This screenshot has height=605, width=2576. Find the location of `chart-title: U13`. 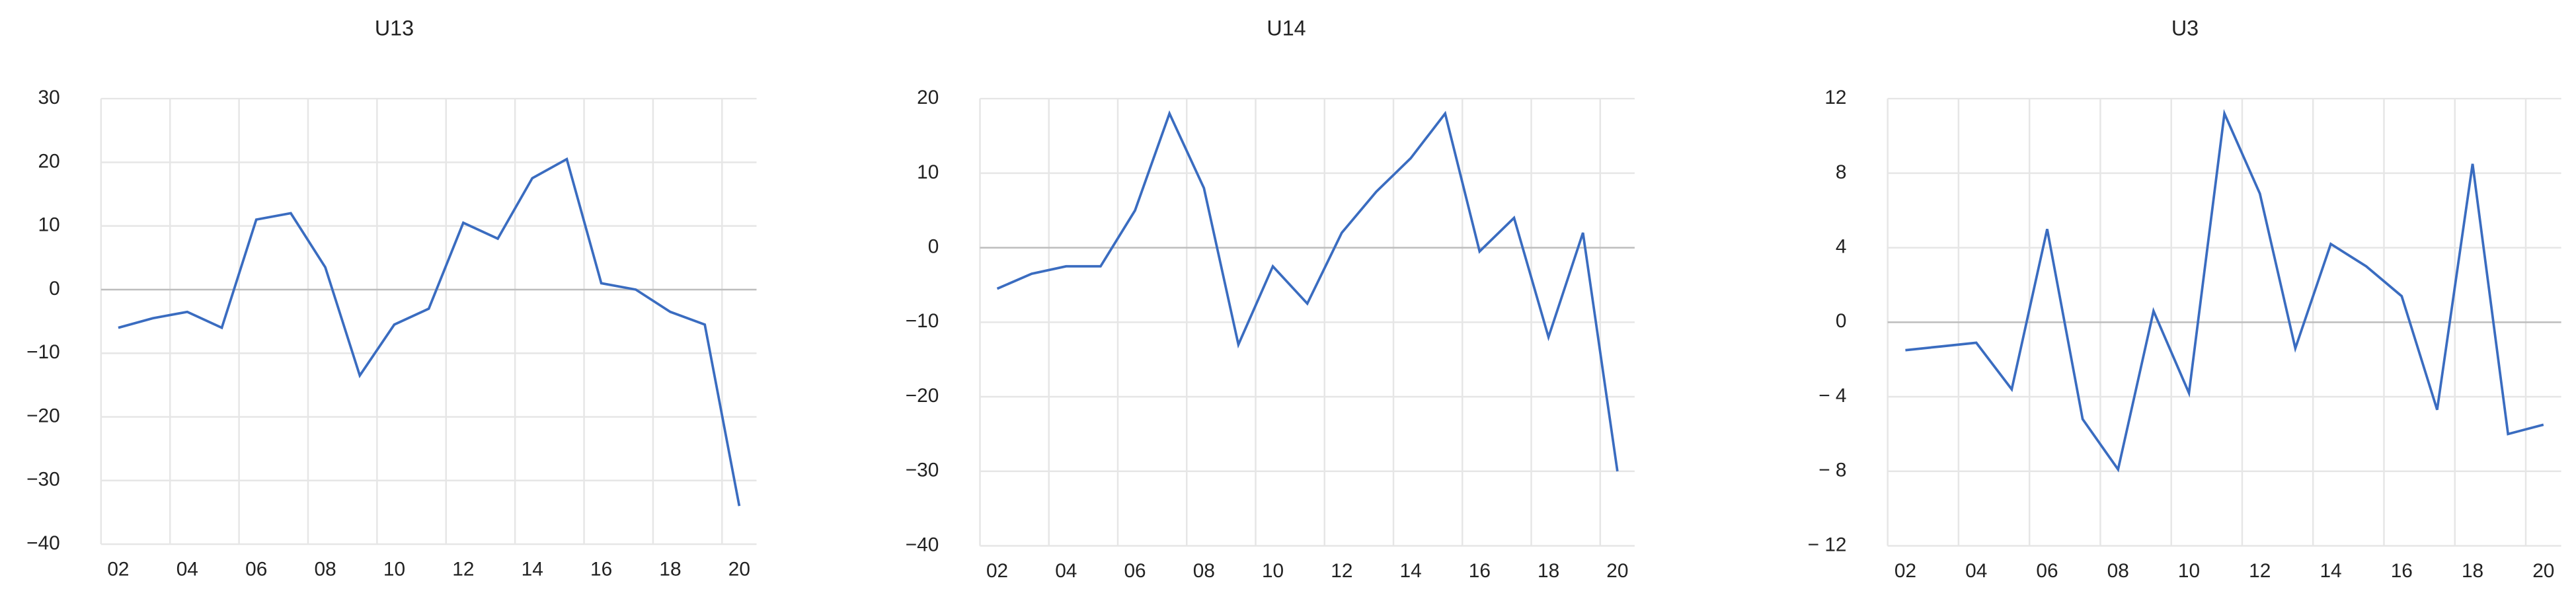

chart-title: U13 is located at coordinates (394, 28).